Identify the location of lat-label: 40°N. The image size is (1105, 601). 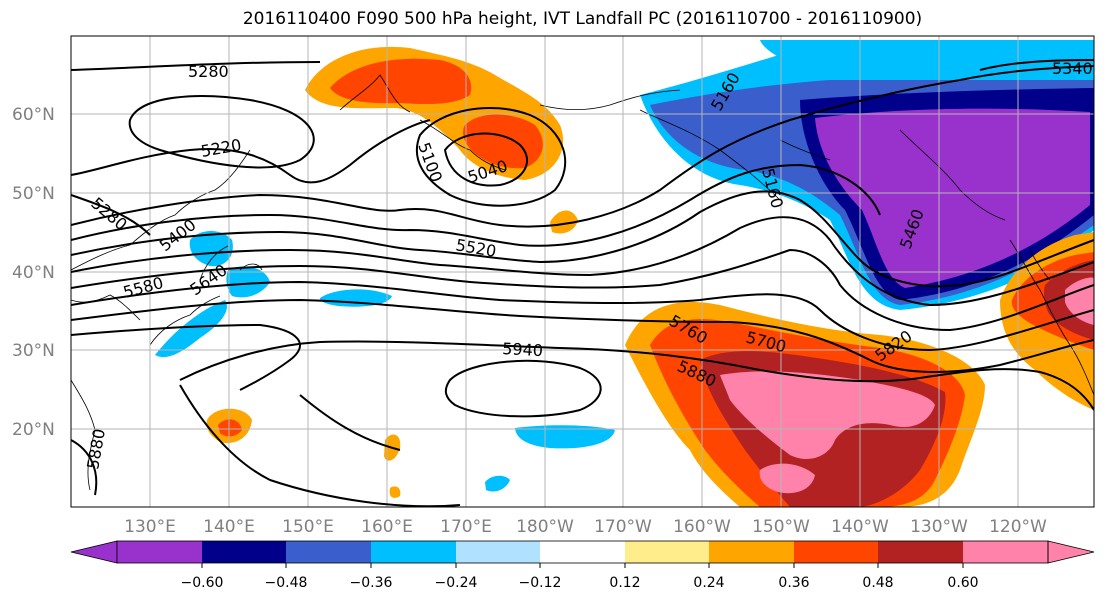
(33, 273).